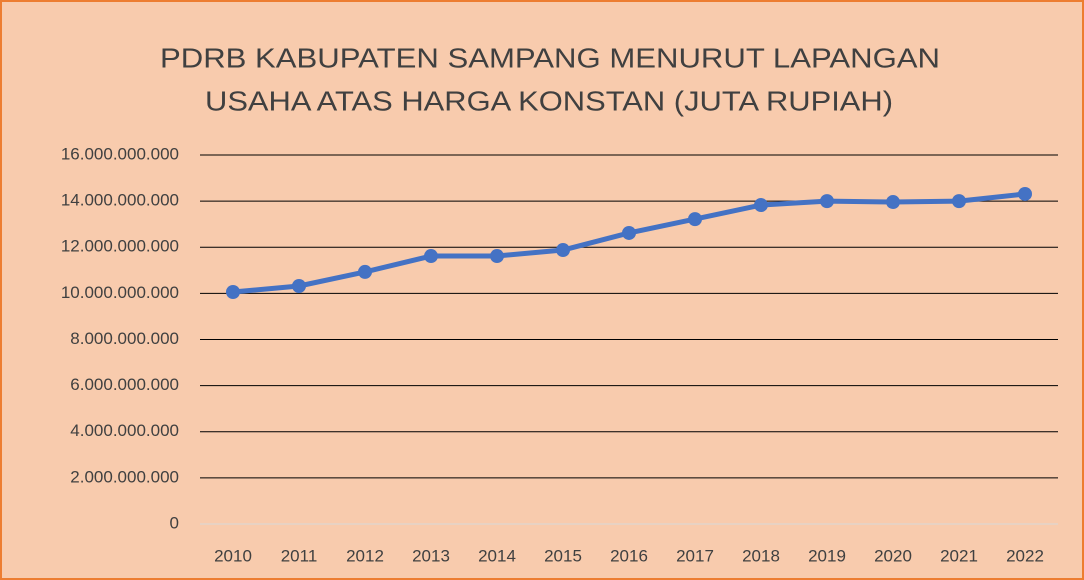  I want to click on x-tick-label: 2017, so click(695, 555).